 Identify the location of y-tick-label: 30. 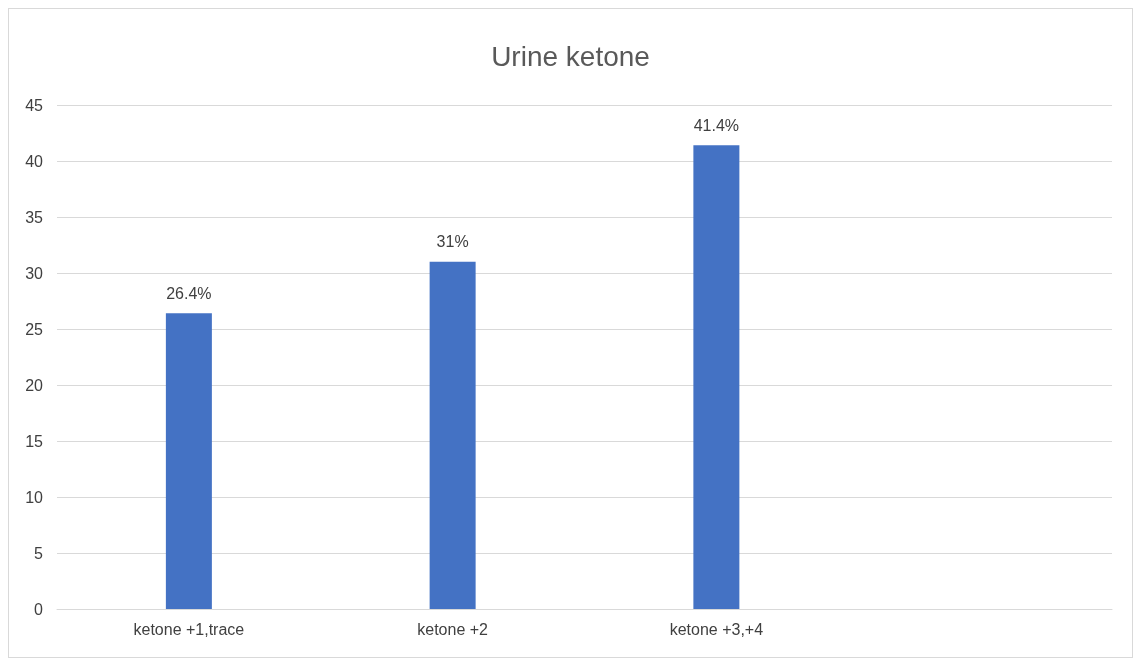
(34, 273).